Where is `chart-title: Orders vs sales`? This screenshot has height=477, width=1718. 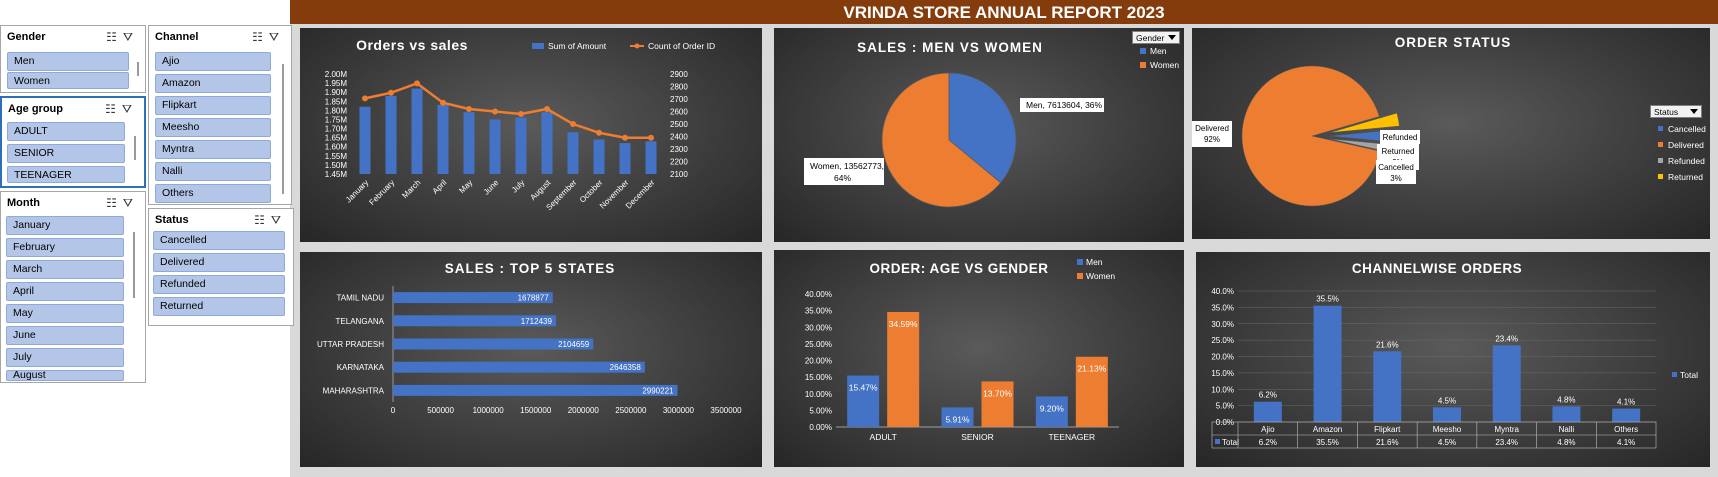 chart-title: Orders vs sales is located at coordinates (412, 45).